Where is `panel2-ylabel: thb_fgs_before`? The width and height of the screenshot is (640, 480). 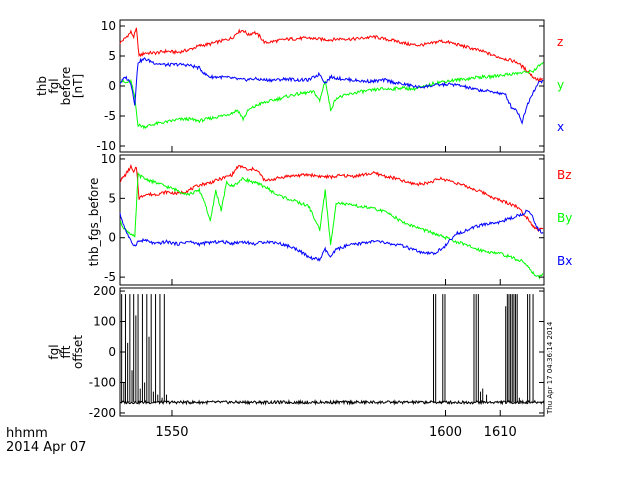
panel2-ylabel: thb_fgs_before is located at coordinates (94, 222).